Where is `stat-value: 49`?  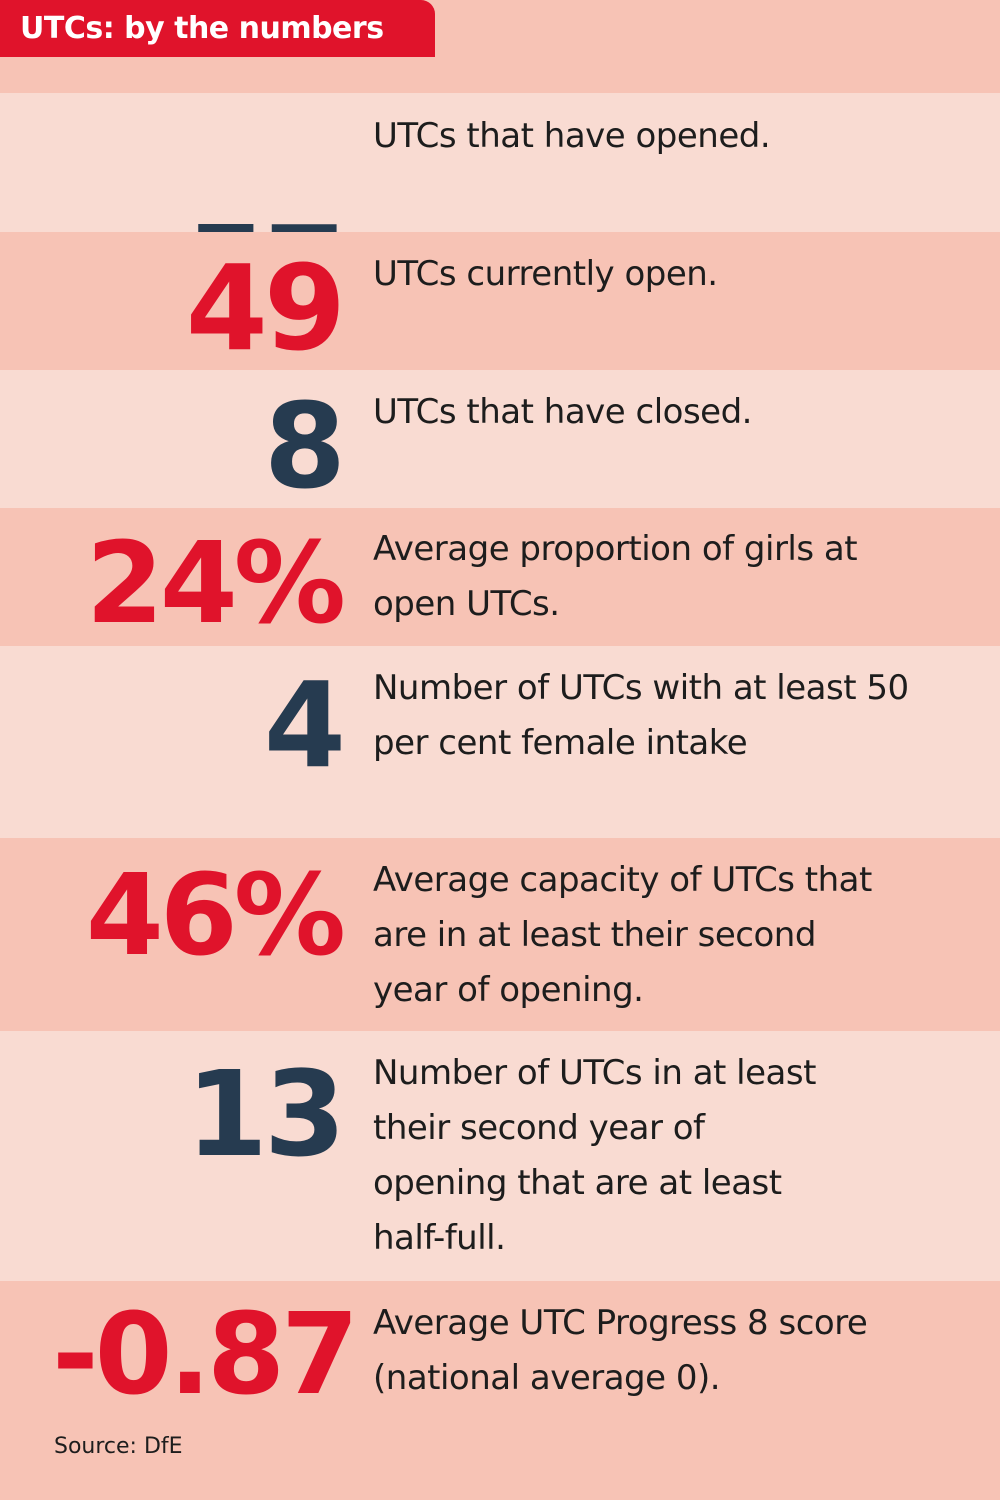 stat-value: 49 is located at coordinates (265, 308).